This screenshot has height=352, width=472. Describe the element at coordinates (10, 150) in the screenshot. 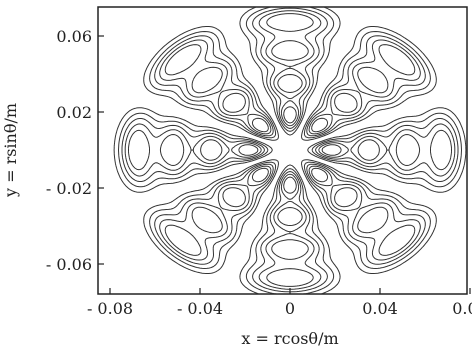

I see `y-axis-label: y = rsinθ/m` at that location.